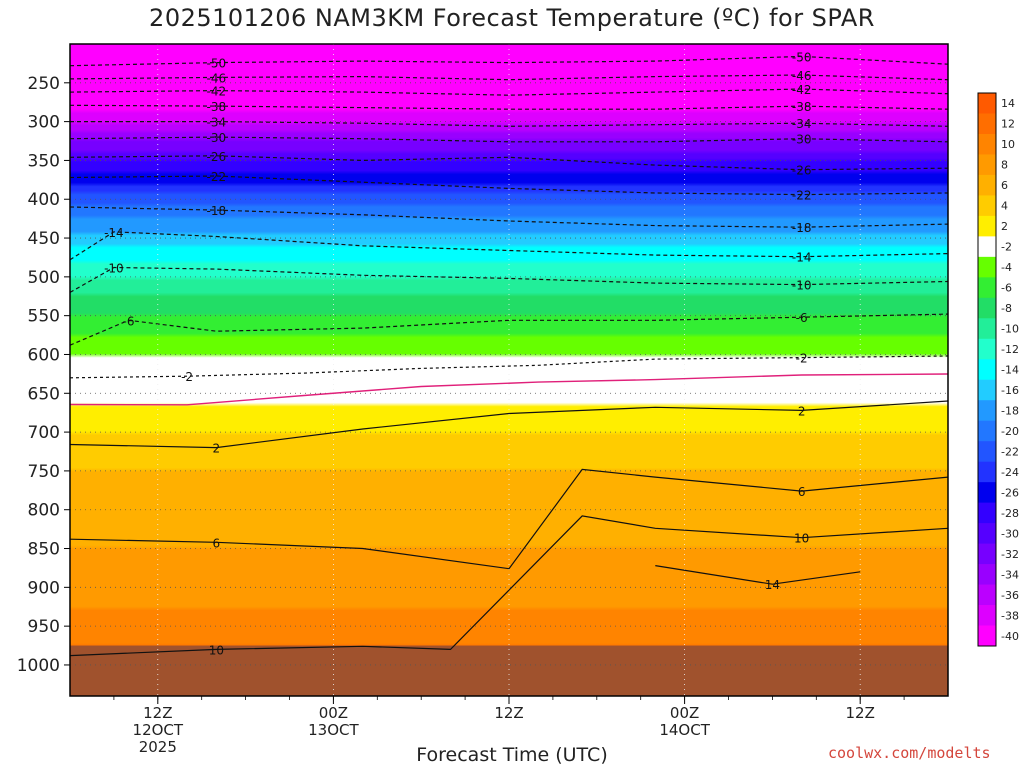  Describe the element at coordinates (1010, 574) in the screenshot. I see `colorbar-label: -34` at that location.